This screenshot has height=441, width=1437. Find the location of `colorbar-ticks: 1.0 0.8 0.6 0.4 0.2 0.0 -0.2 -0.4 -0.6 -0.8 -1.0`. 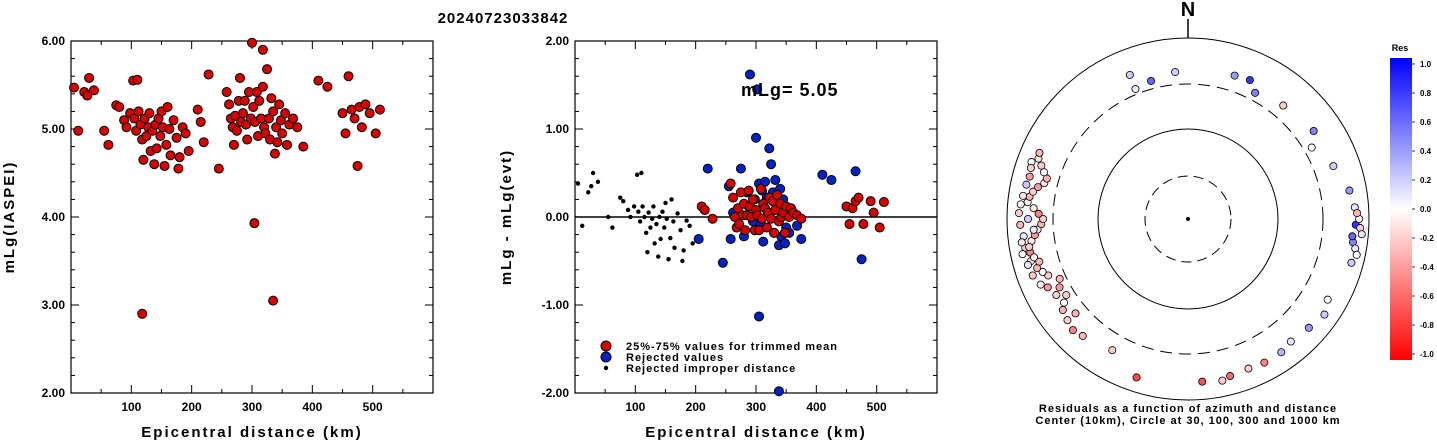

colorbar-ticks: 1.0 0.8 0.6 0.4 0.2 0.0 -0.2 -0.4 -0.6 -0.8 -1.0 is located at coordinates (1423, 209).